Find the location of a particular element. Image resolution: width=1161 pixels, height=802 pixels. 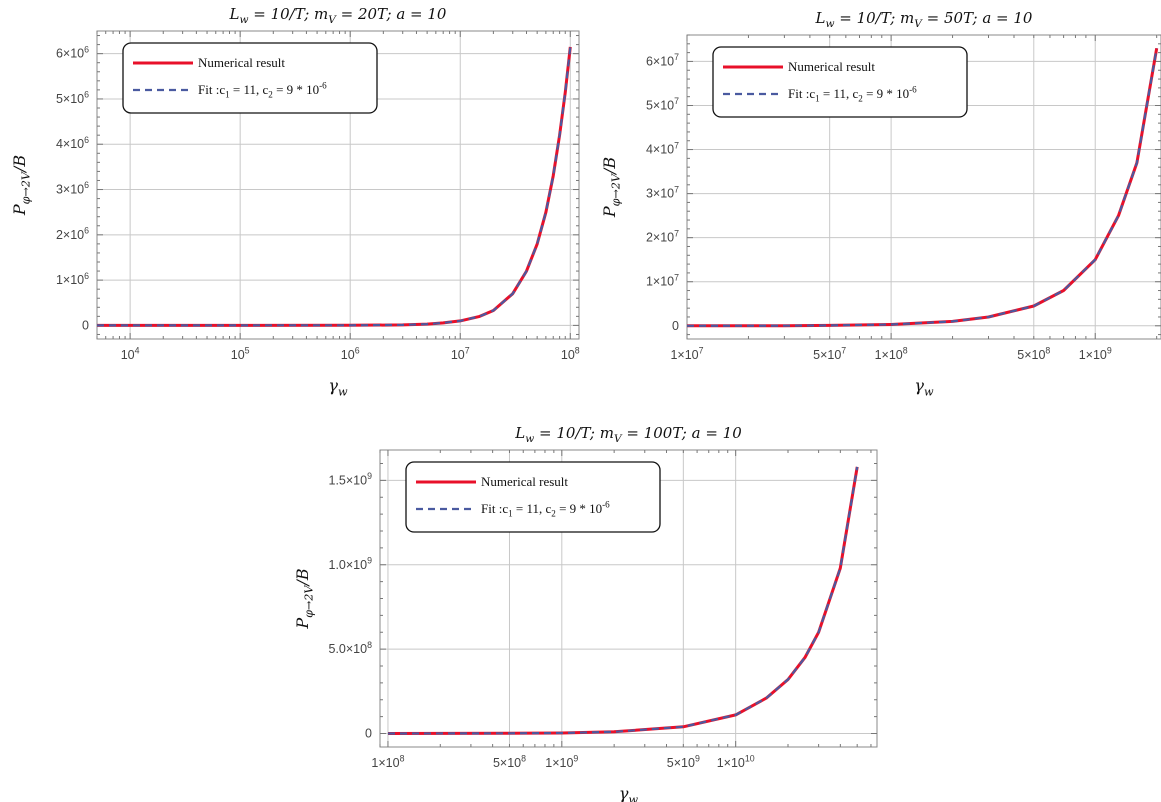

y-tick-label: 2×10⁷ is located at coordinates (662, 236).